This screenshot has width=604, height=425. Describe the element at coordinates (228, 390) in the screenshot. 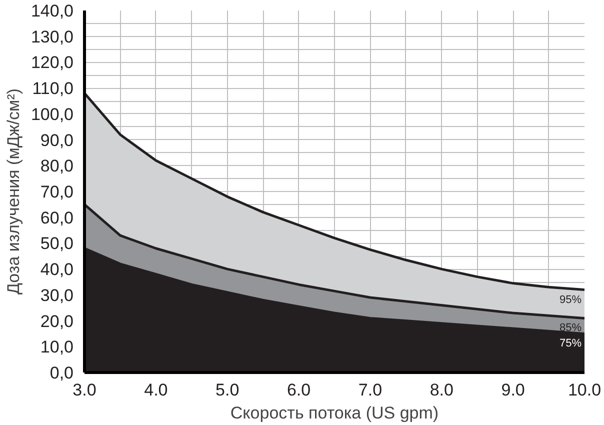

I see `x-tick-label: 5.0` at that location.